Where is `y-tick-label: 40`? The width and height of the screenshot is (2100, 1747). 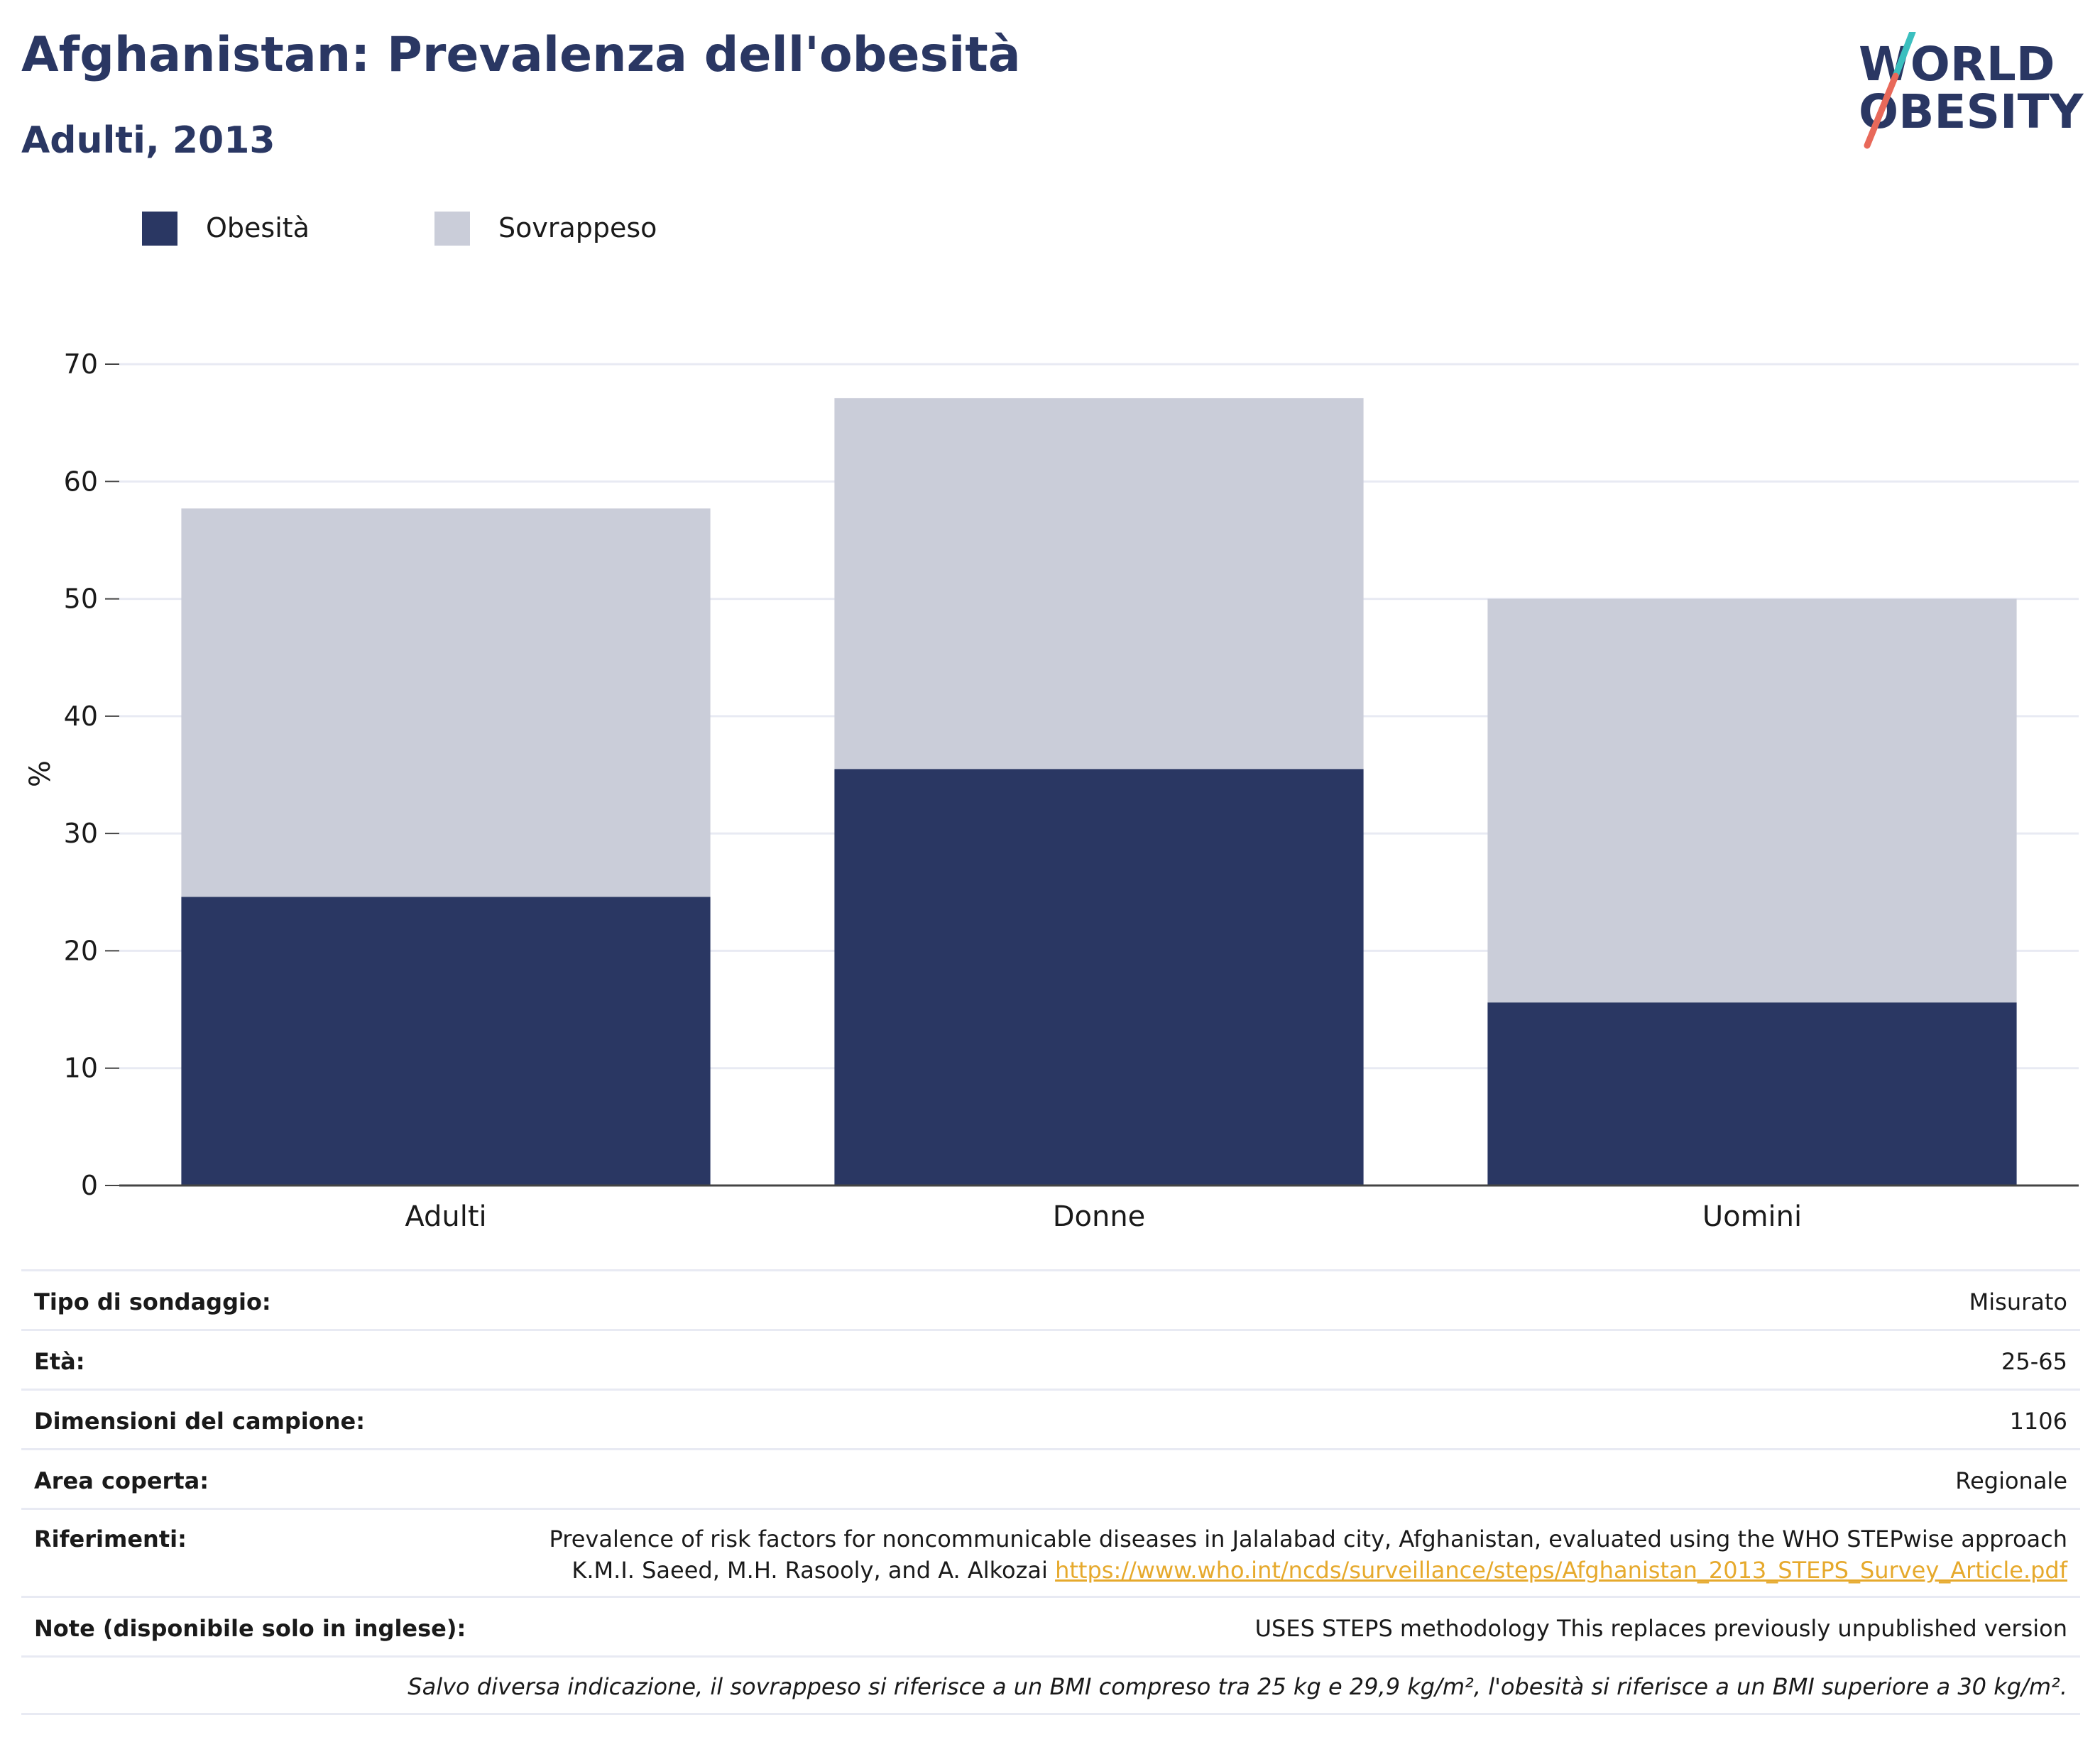
y-tick-label: 40 is located at coordinates (81, 716).